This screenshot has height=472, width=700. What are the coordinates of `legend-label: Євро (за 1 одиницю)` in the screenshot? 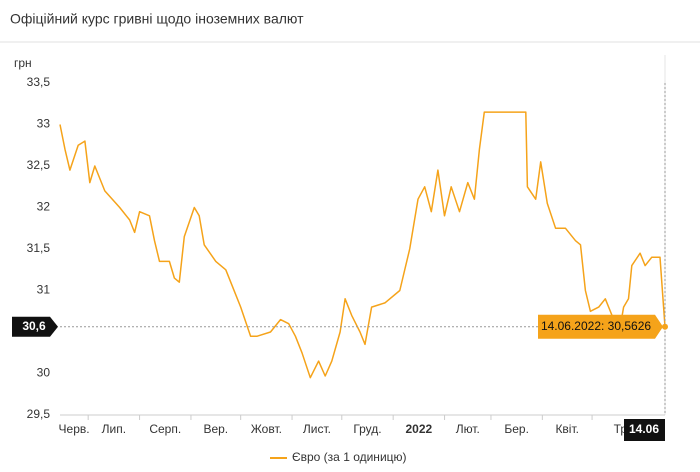 It's located at (349, 457).